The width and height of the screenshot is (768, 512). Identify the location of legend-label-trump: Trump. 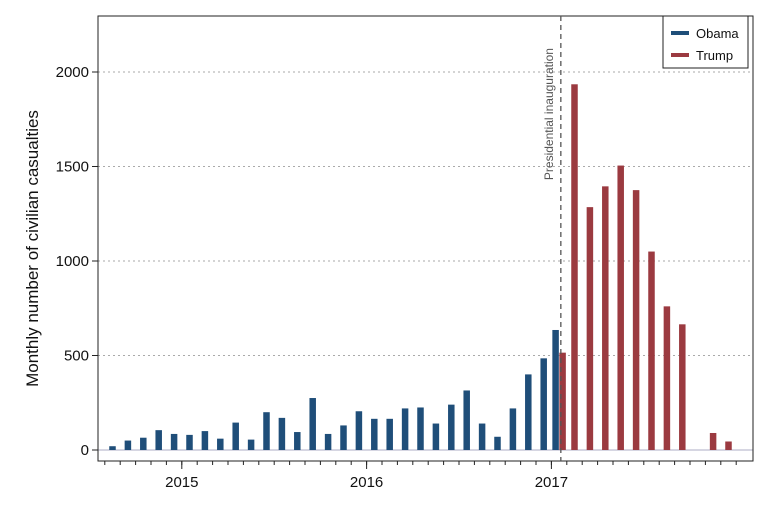
(714, 55).